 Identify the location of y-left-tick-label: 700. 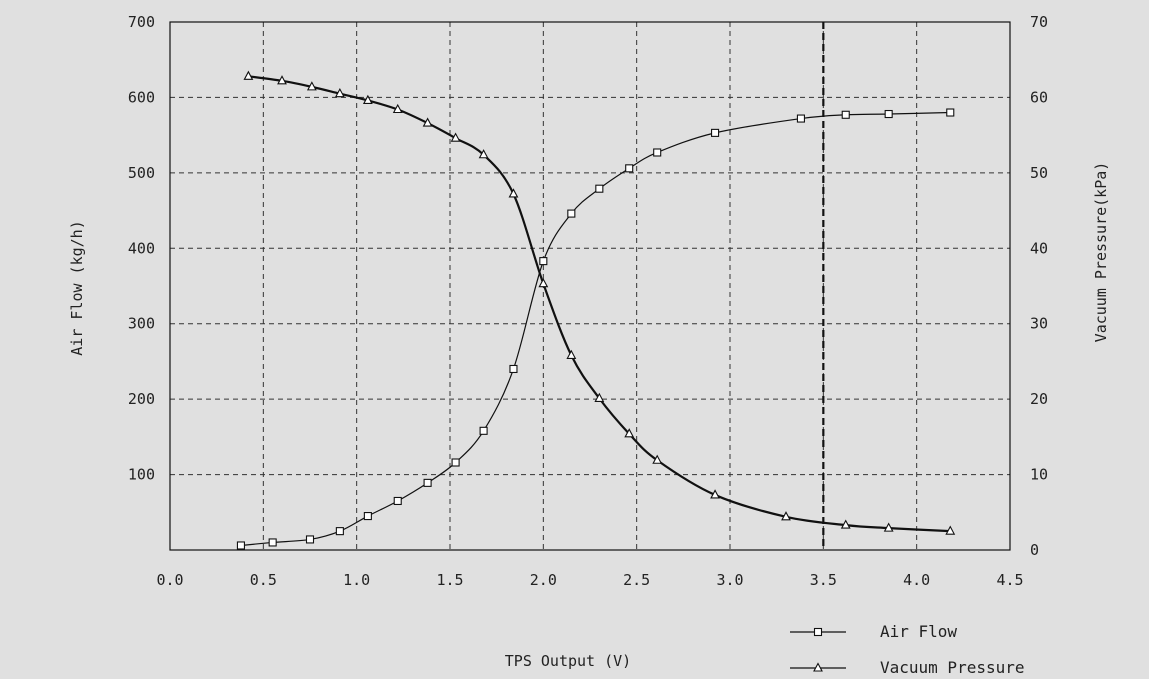
(141, 22).